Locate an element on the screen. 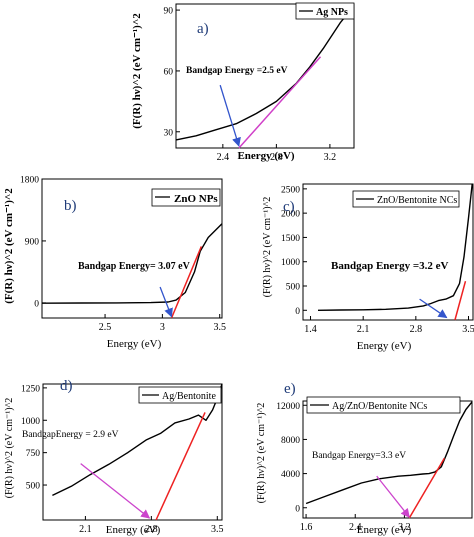 This screenshot has width=474, height=537. panel-label: b) is located at coordinates (70, 206).